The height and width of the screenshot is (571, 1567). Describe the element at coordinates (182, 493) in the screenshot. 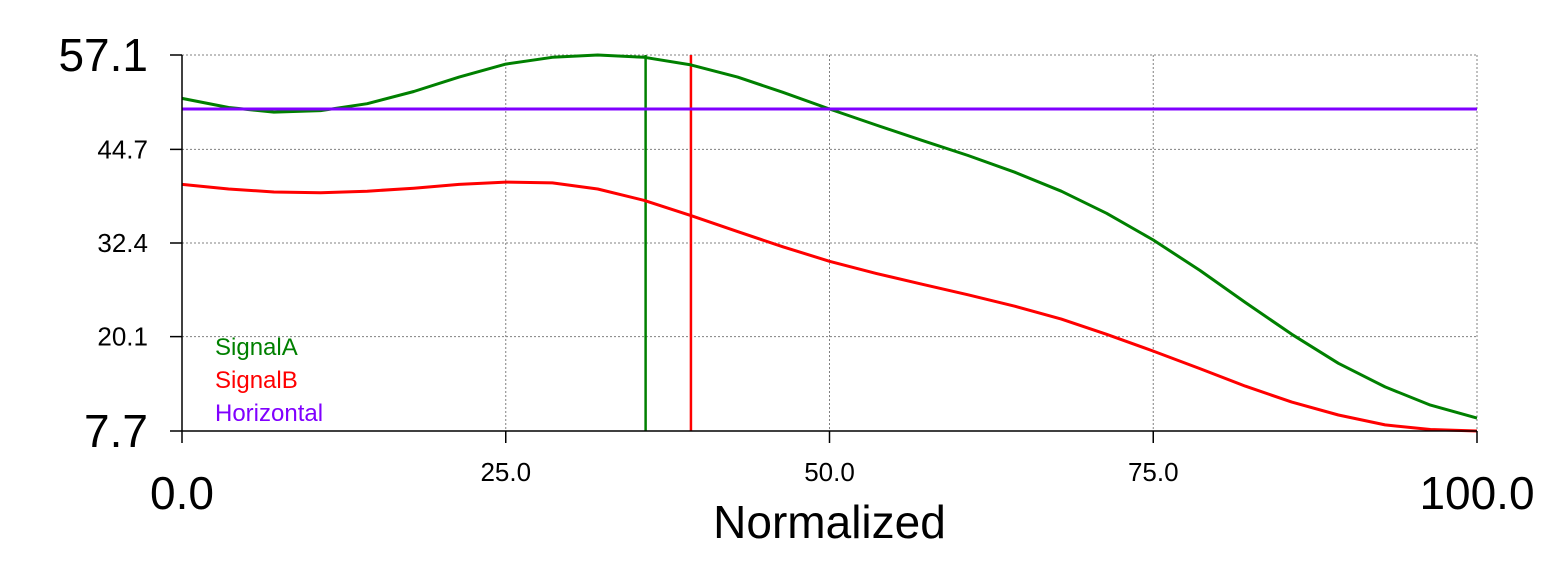

I see `x-tick-label: 0.0` at that location.